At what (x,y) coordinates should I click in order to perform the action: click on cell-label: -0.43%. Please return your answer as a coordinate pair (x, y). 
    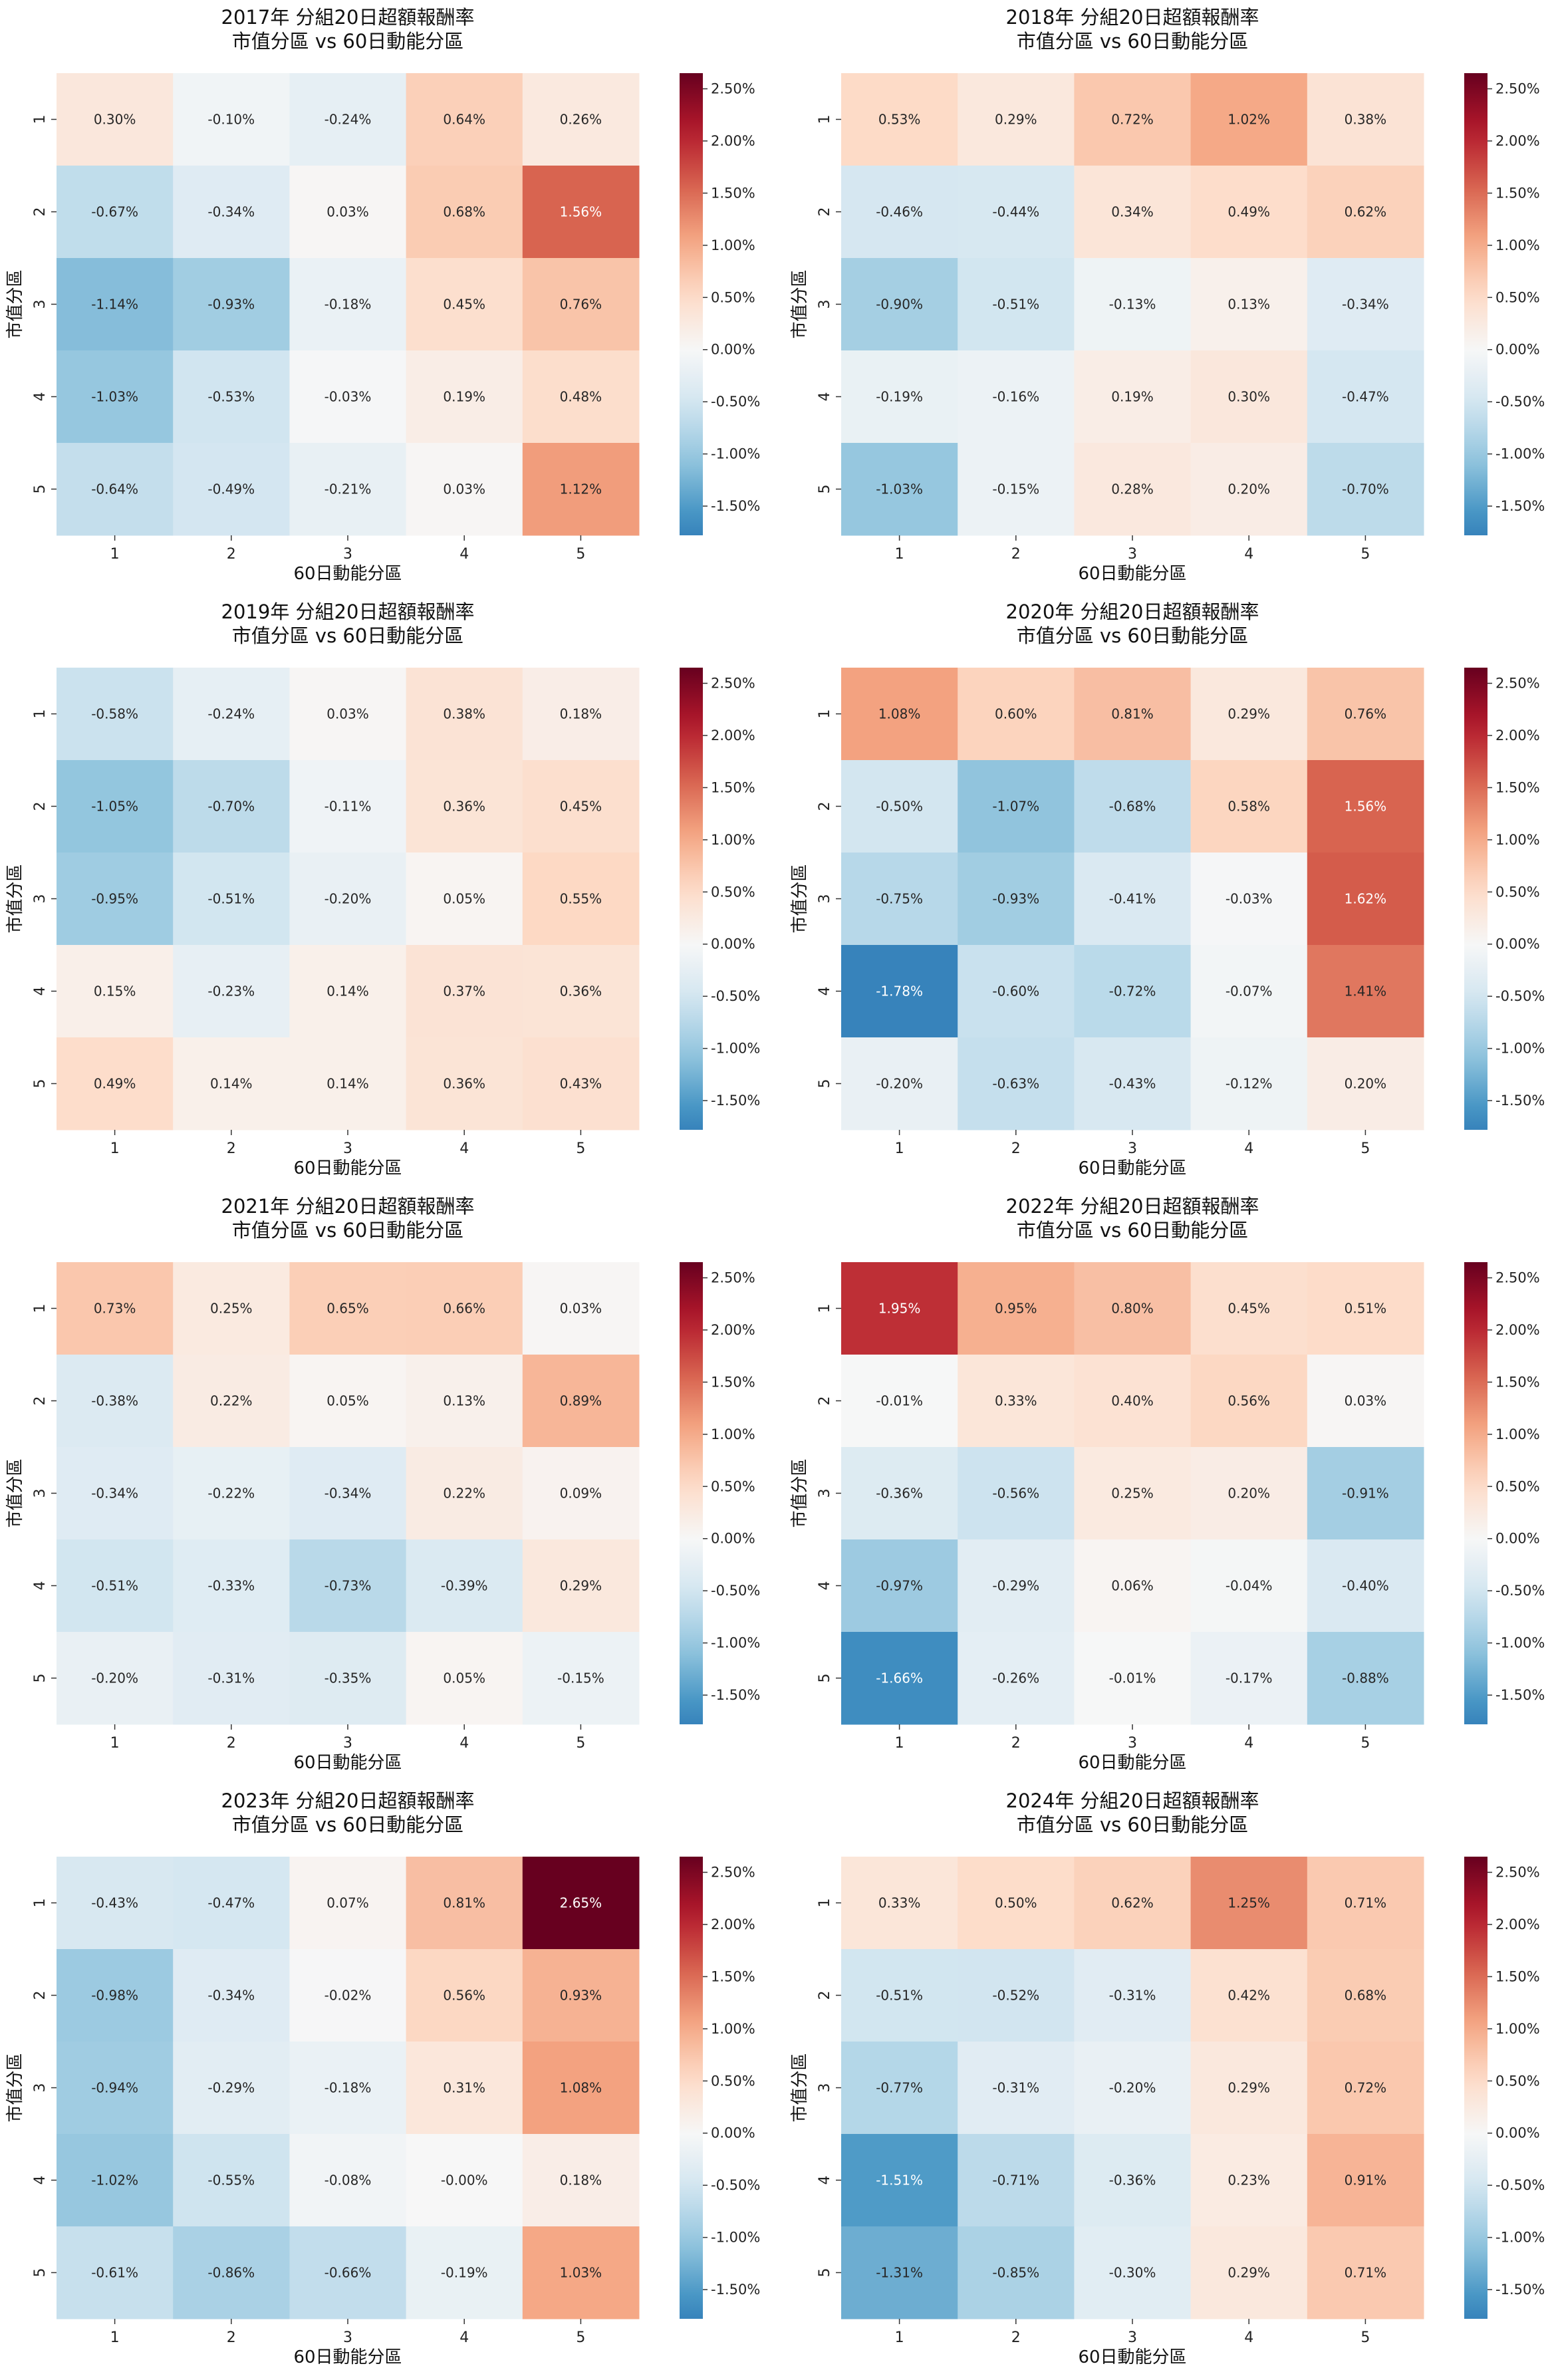
    Looking at the image, I should click on (114, 1903).